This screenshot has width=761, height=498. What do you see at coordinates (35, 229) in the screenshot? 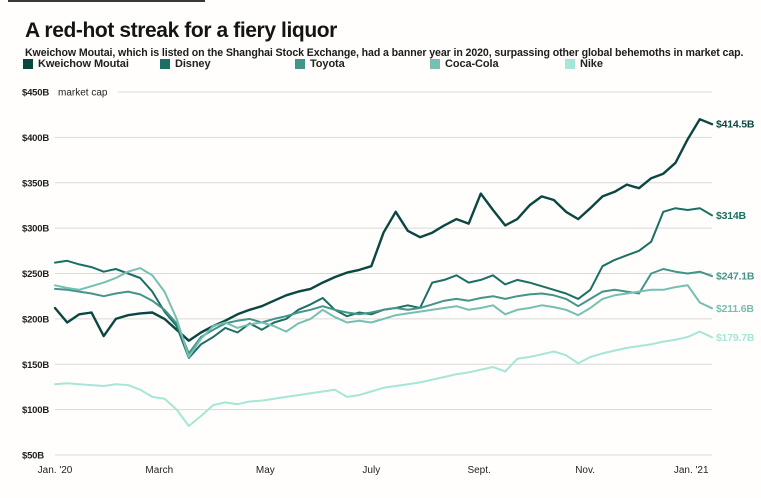
I see `y-axis-tick-label: $300B` at bounding box center [35, 229].